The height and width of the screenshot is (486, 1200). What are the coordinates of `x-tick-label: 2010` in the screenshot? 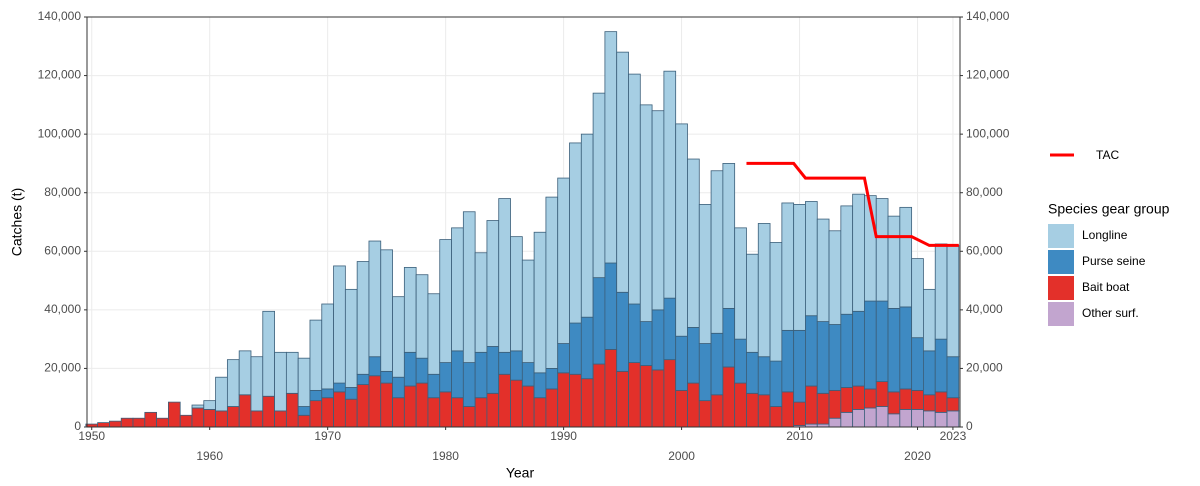 It's located at (799, 436).